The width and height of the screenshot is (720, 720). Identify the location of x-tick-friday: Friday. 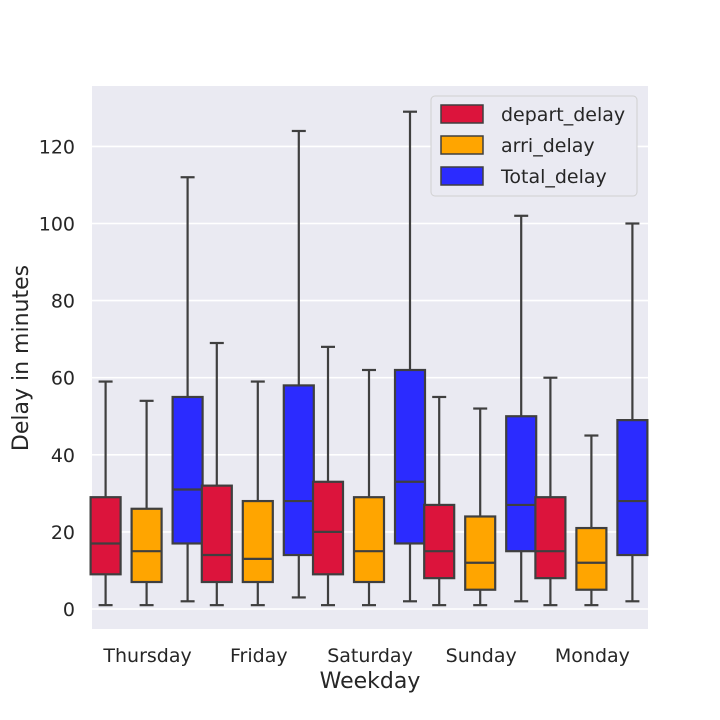
(259, 656).